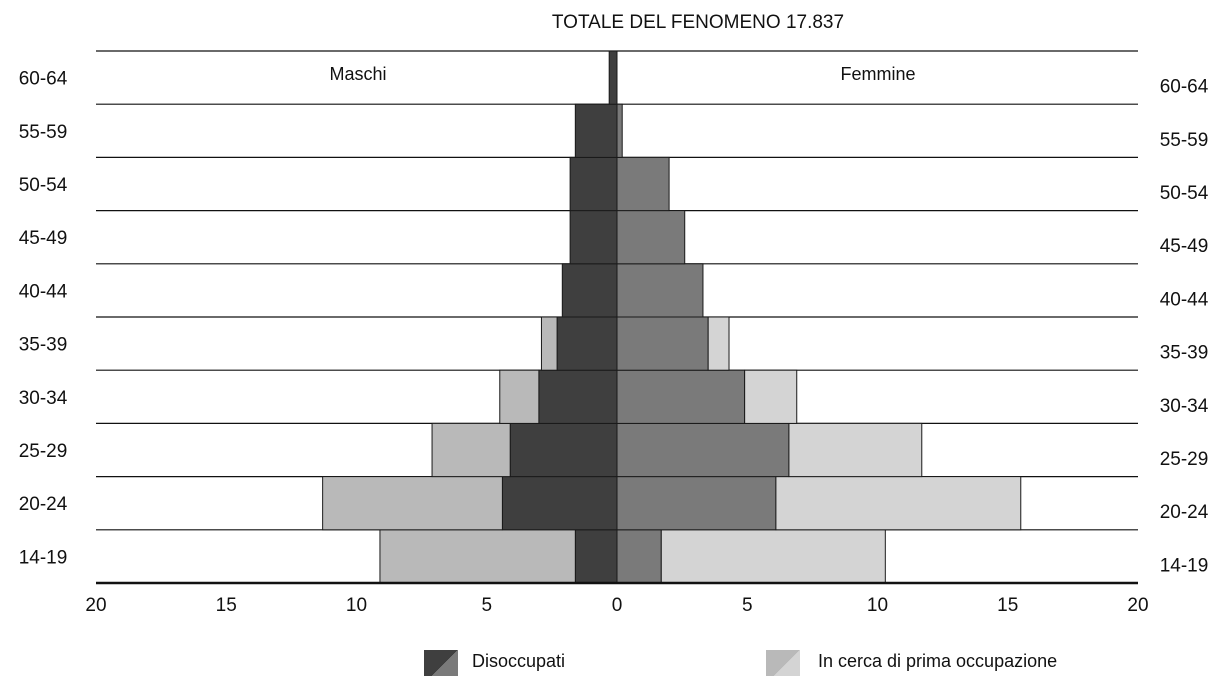 The image size is (1216, 676). I want to click on legend-swatch-prima-occupazione-maschi, so click(783, 663).